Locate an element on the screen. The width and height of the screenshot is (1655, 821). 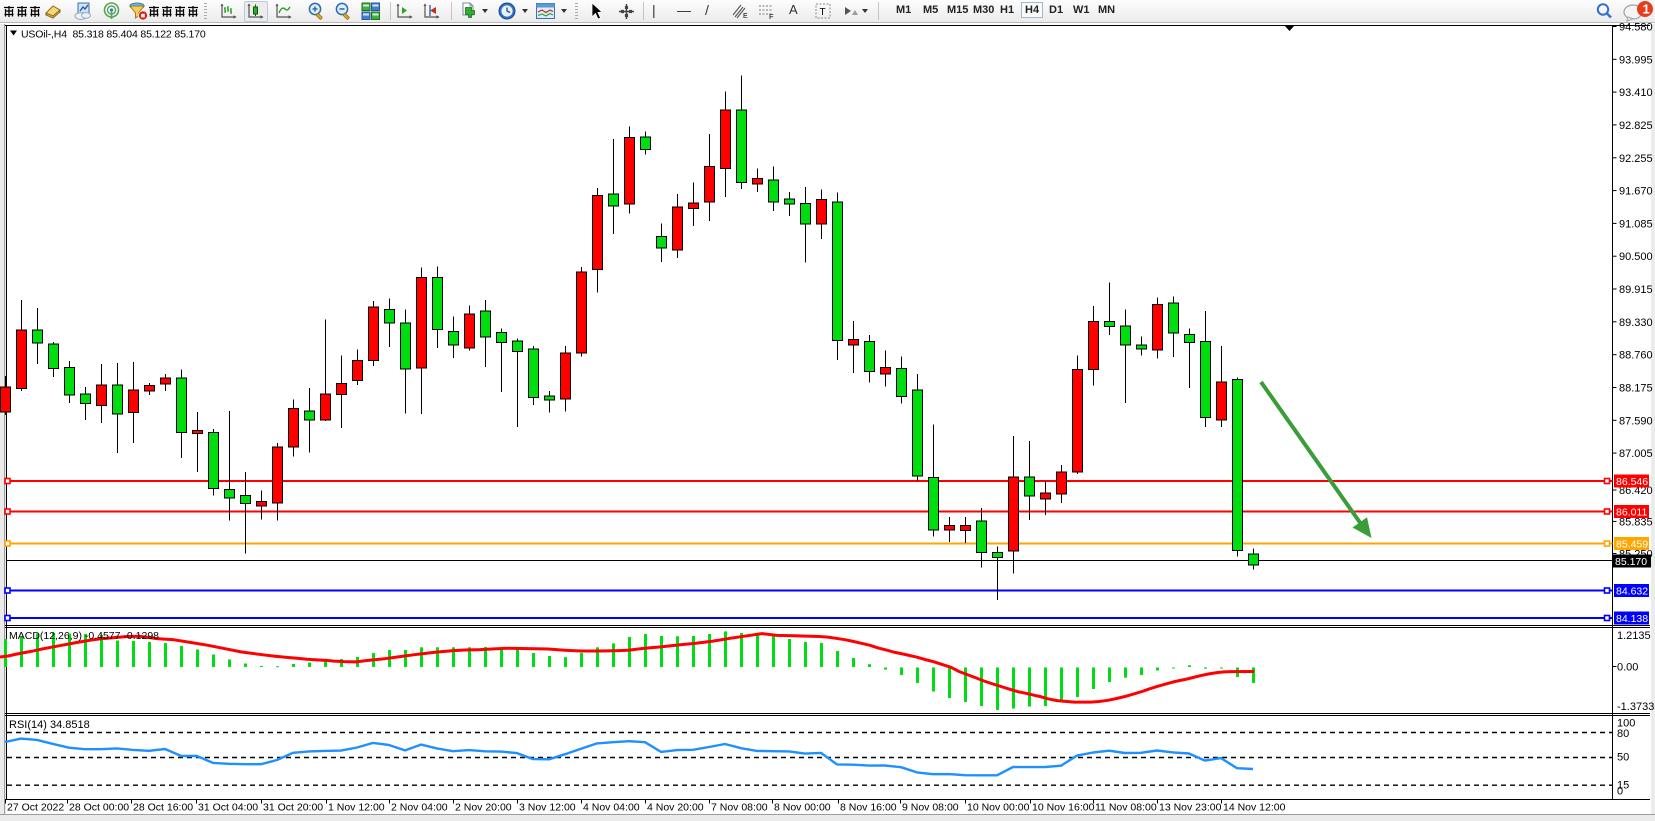
svg-text: 15 is located at coordinates (1623, 786).